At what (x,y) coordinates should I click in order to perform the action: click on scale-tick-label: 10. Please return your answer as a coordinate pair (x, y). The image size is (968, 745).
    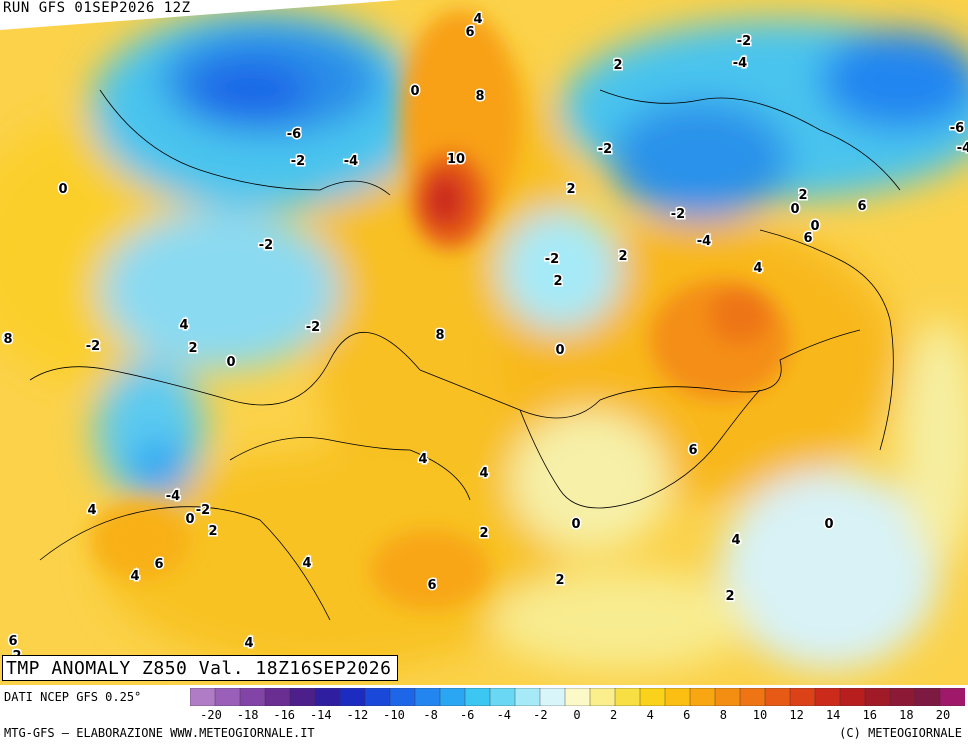
    Looking at the image, I should click on (760, 715).